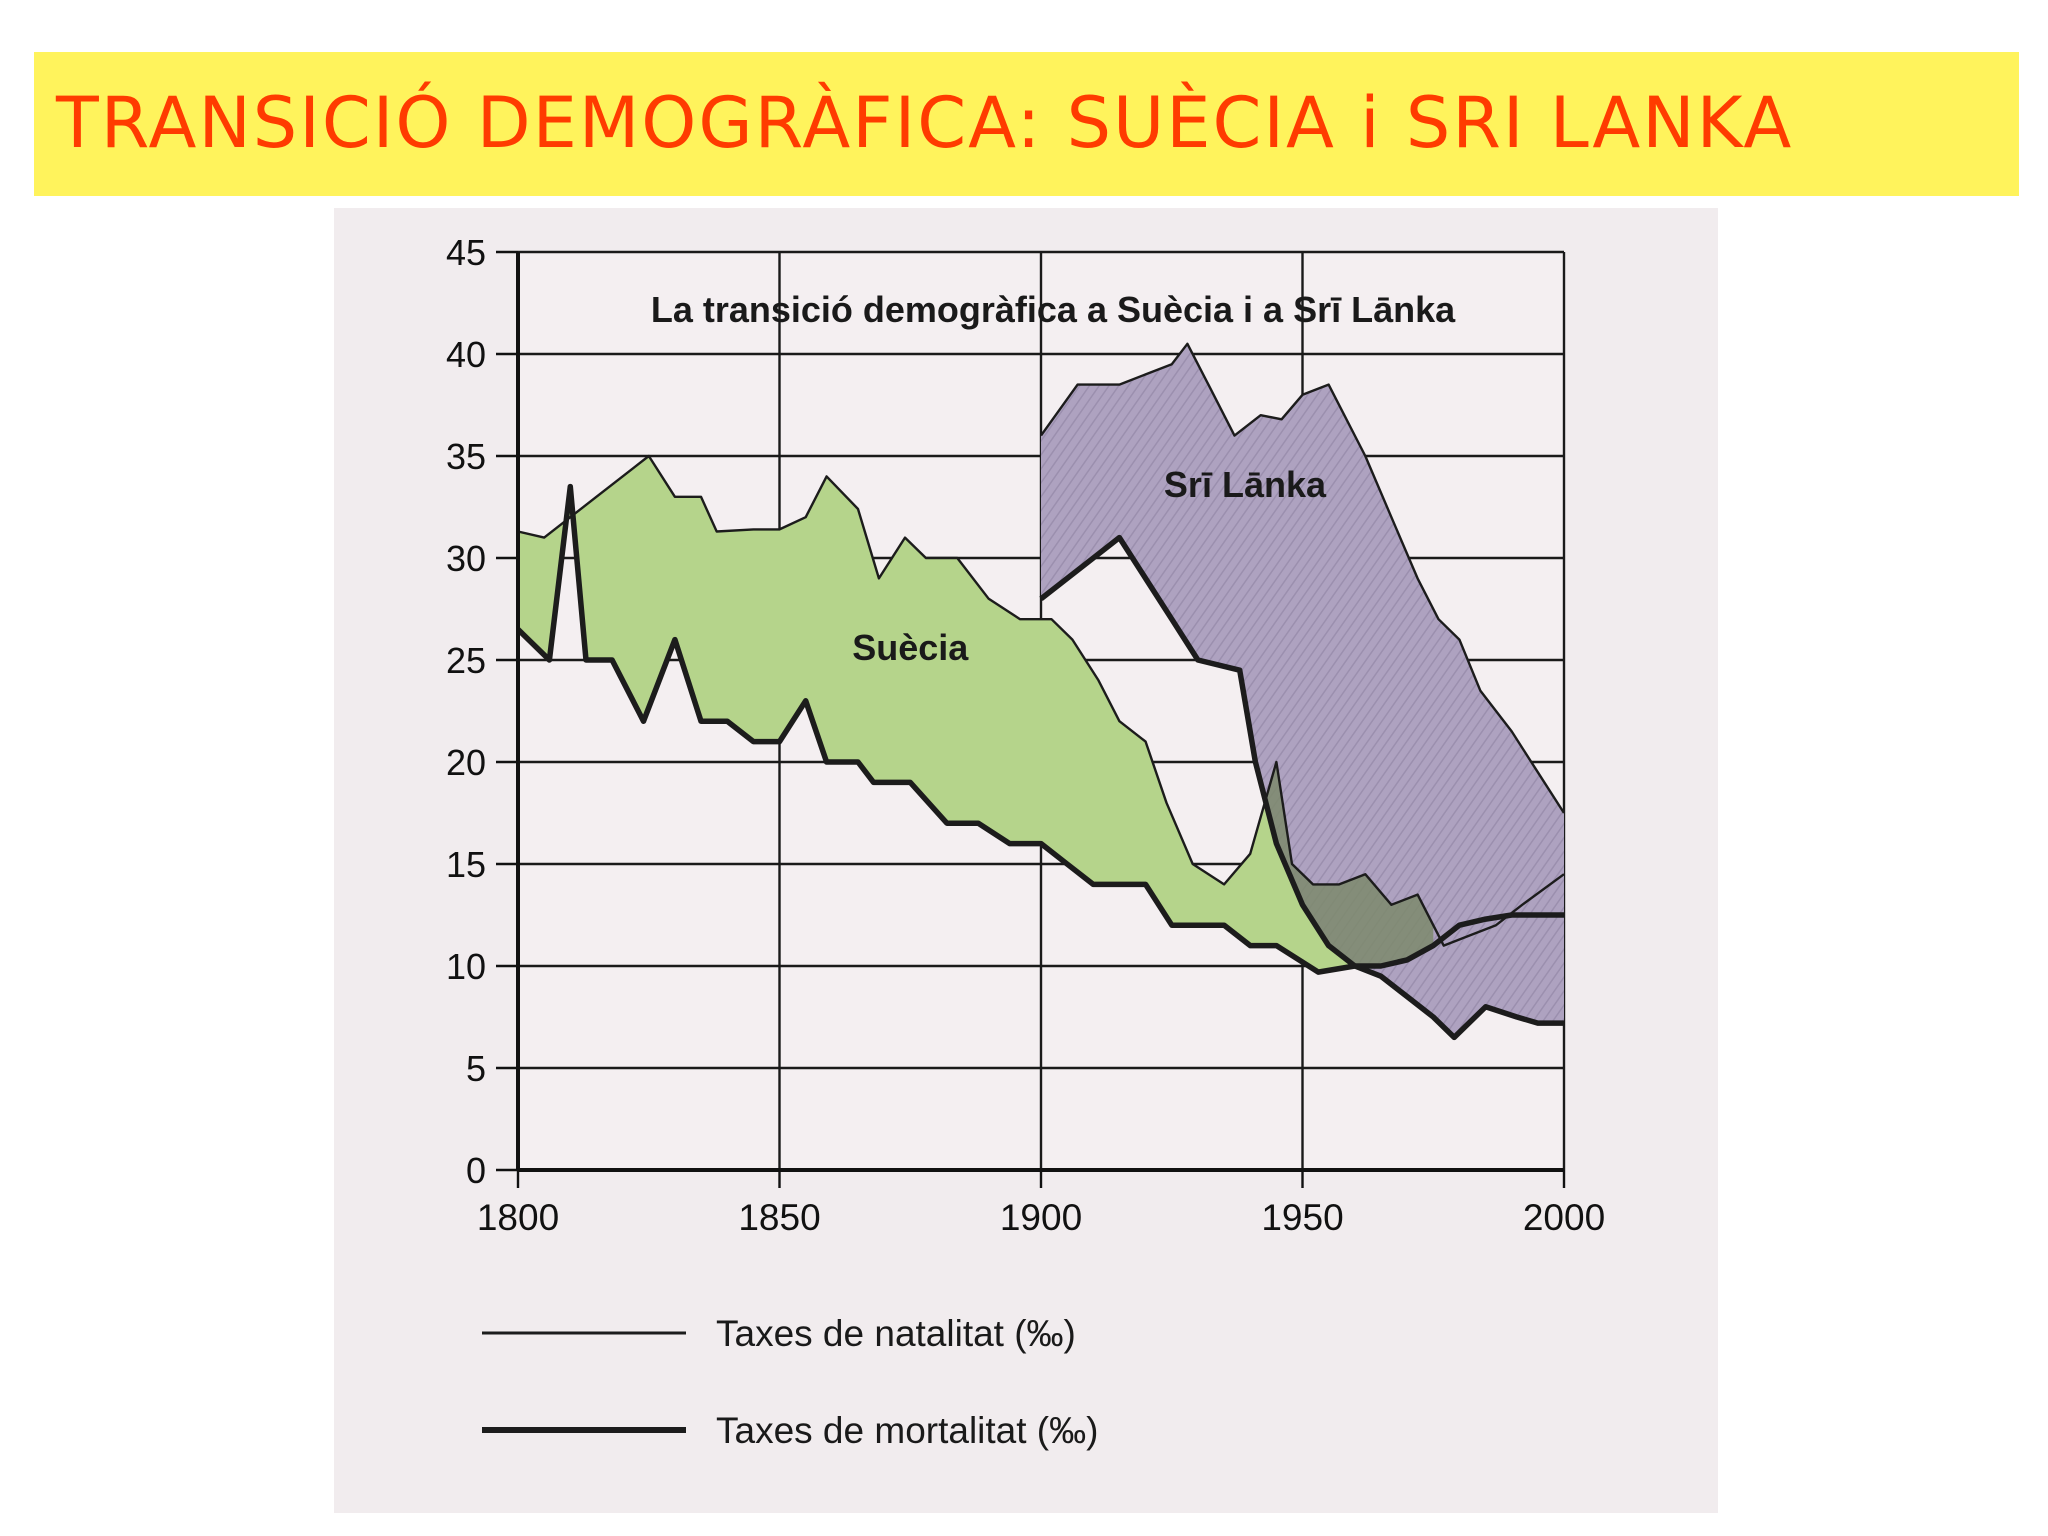 The height and width of the screenshot is (1536, 2048). I want to click on series-label-suecia: Suècia, so click(910, 647).